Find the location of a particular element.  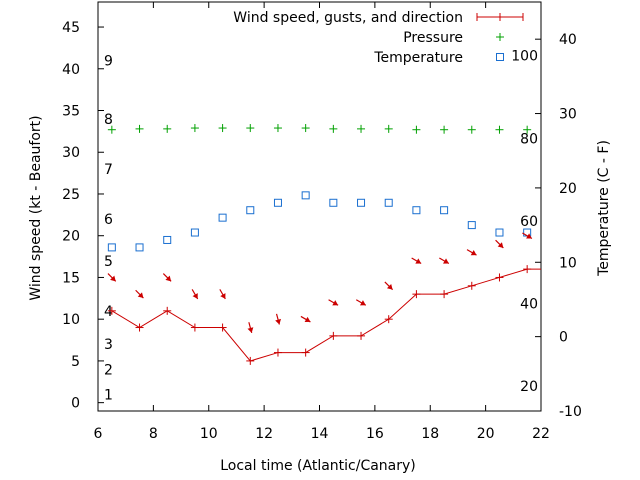

x-tick-label: 6 is located at coordinates (98, 434).